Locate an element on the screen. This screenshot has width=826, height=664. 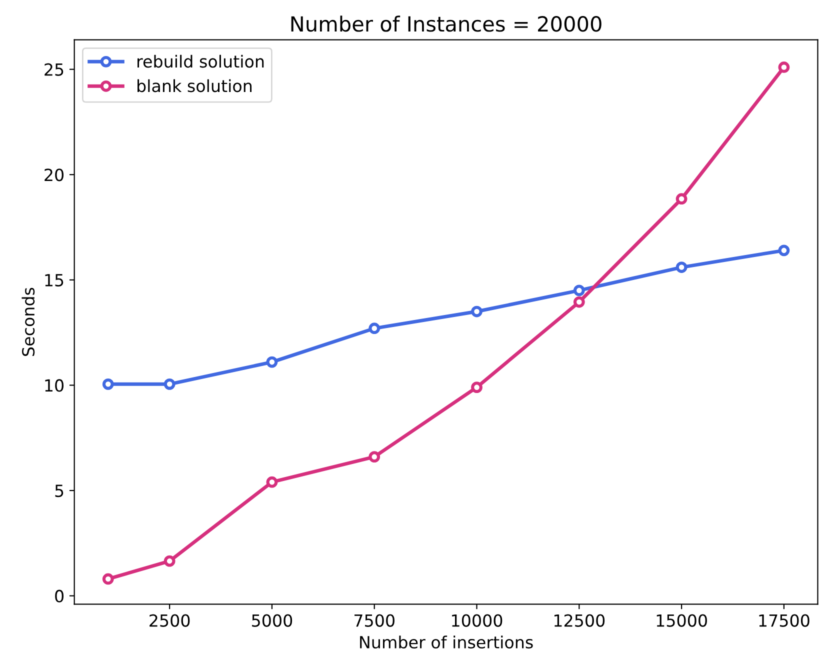
x-tick-label: 10000 is located at coordinates (477, 620).